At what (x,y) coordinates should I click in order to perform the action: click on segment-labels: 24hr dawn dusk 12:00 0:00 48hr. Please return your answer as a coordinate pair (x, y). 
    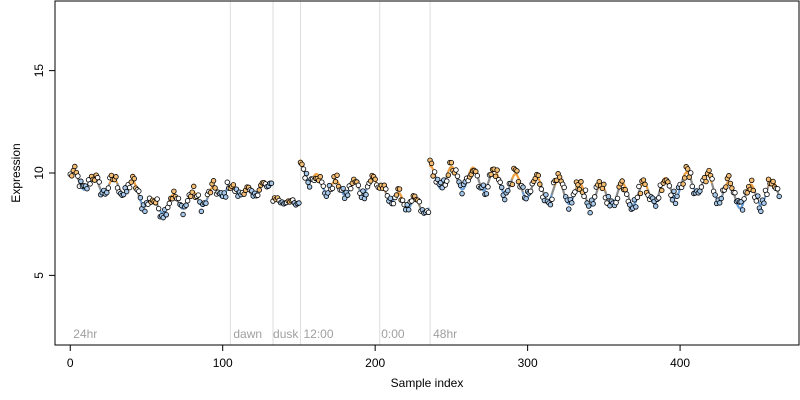
    Looking at the image, I should click on (265, 334).